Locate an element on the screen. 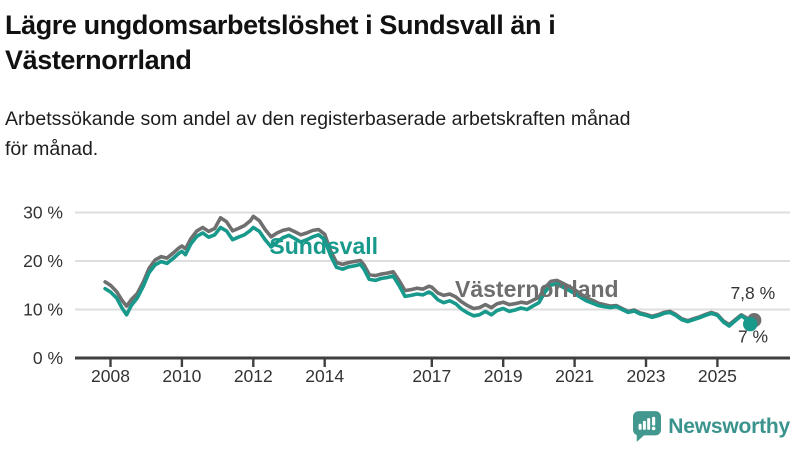  logo-exclamation-bar is located at coordinates (654, 421).